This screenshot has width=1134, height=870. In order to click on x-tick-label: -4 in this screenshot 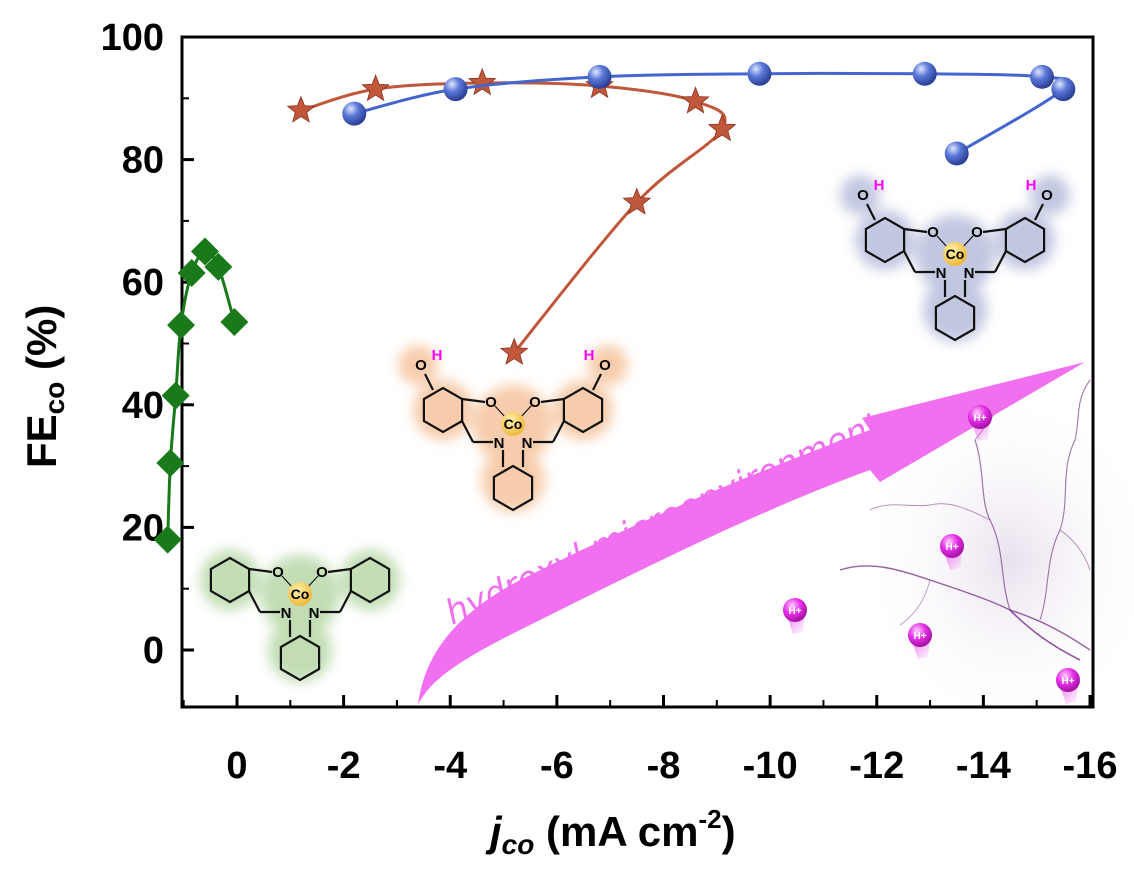, I will do `click(450, 766)`.